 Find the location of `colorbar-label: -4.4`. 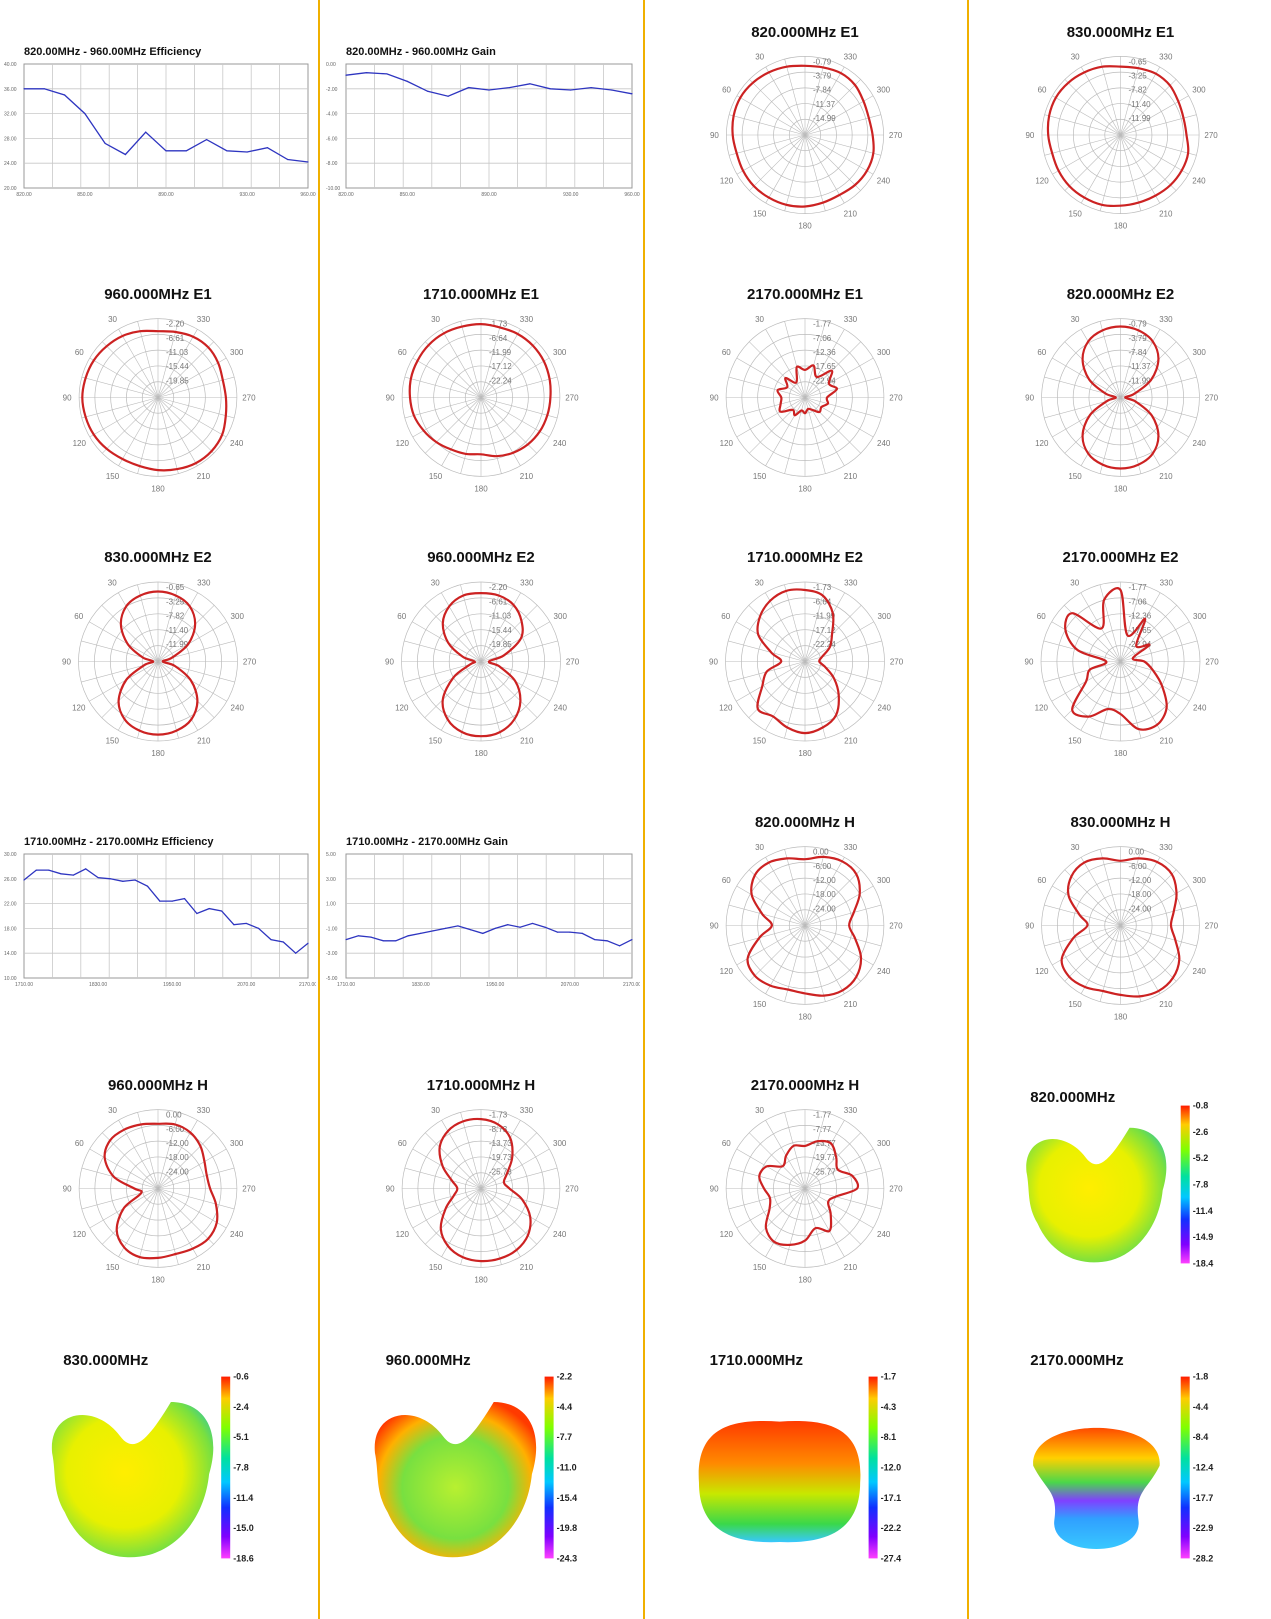

colorbar-label: -4.4 is located at coordinates (565, 1407).